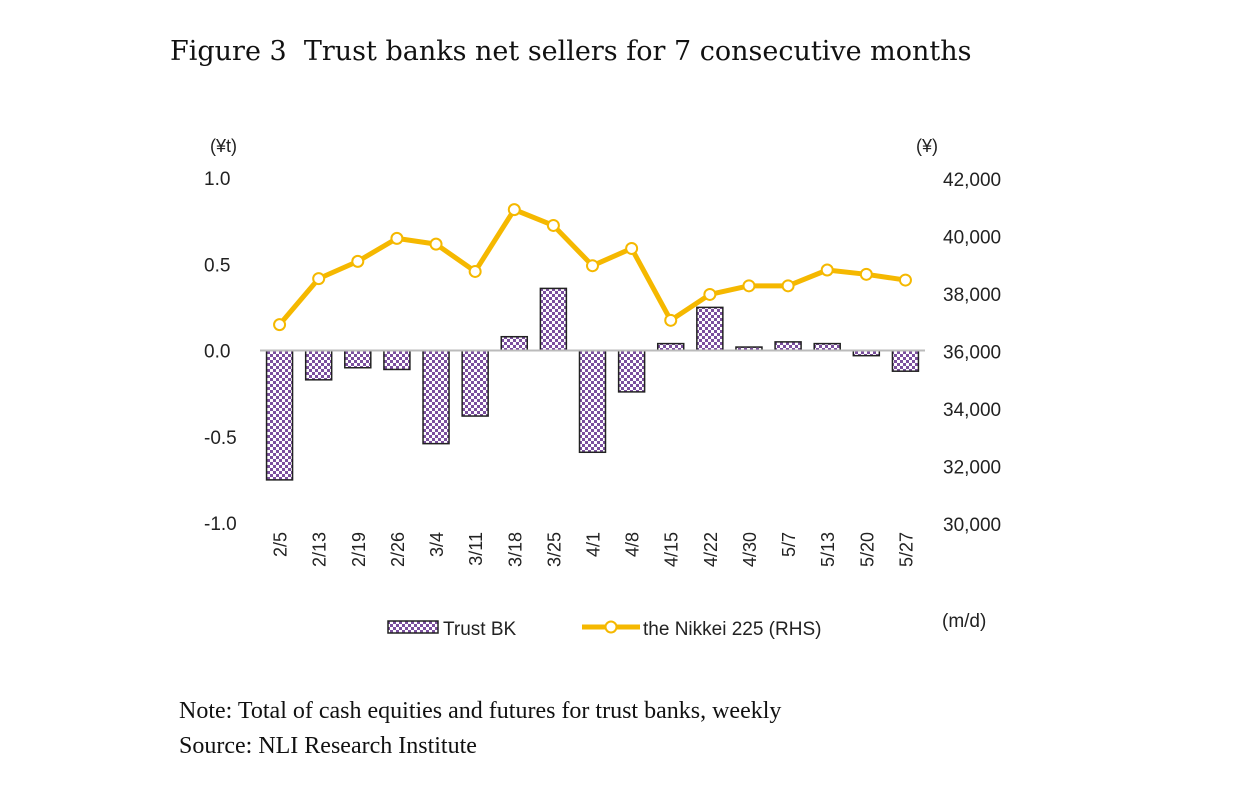 The width and height of the screenshot is (1233, 812). I want to click on x-tick-label: 2/19, so click(359, 549).